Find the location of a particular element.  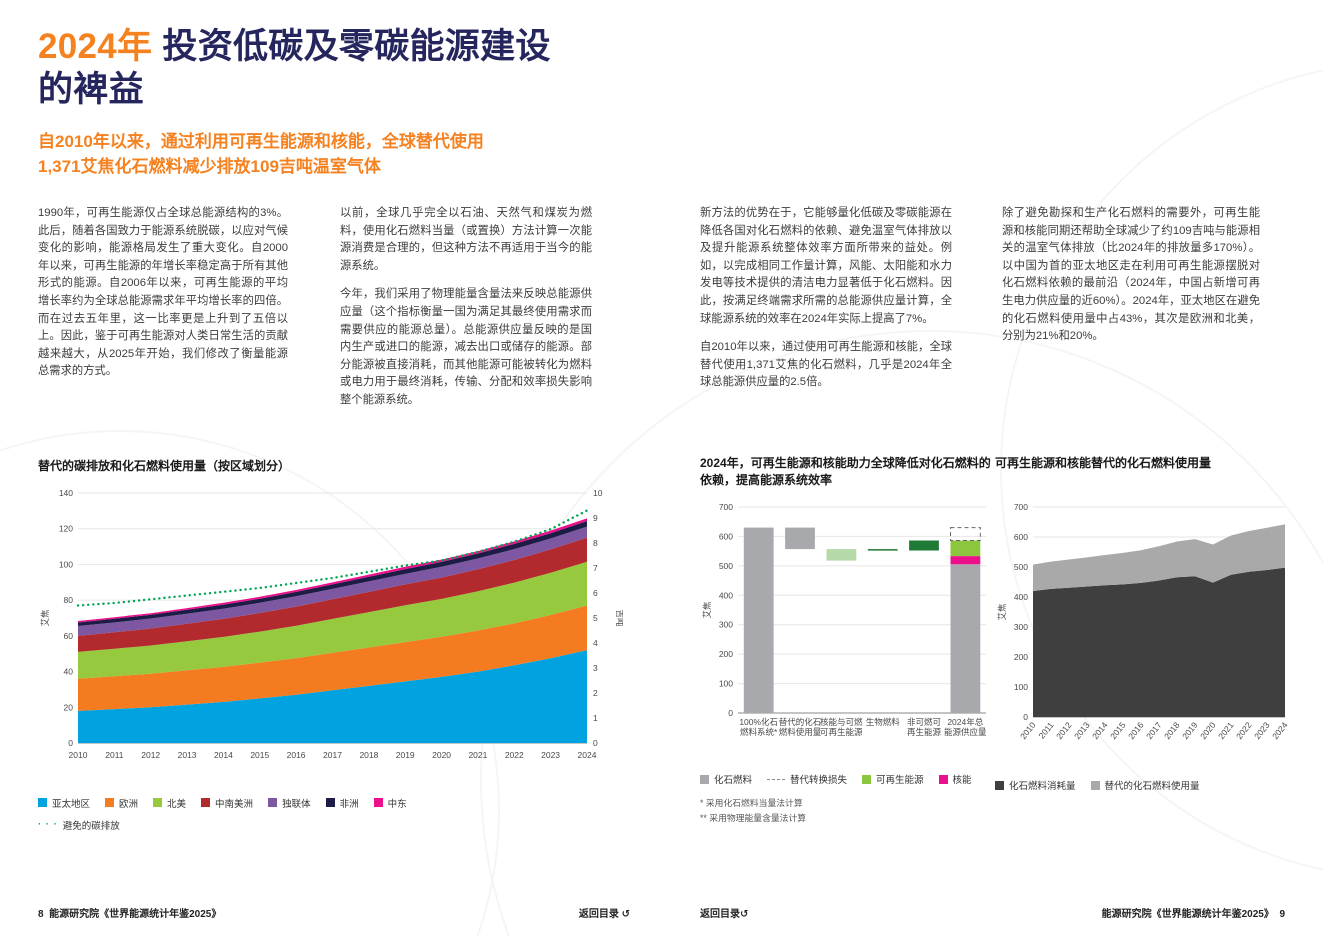

svg-text: 1 is located at coordinates (595, 718).